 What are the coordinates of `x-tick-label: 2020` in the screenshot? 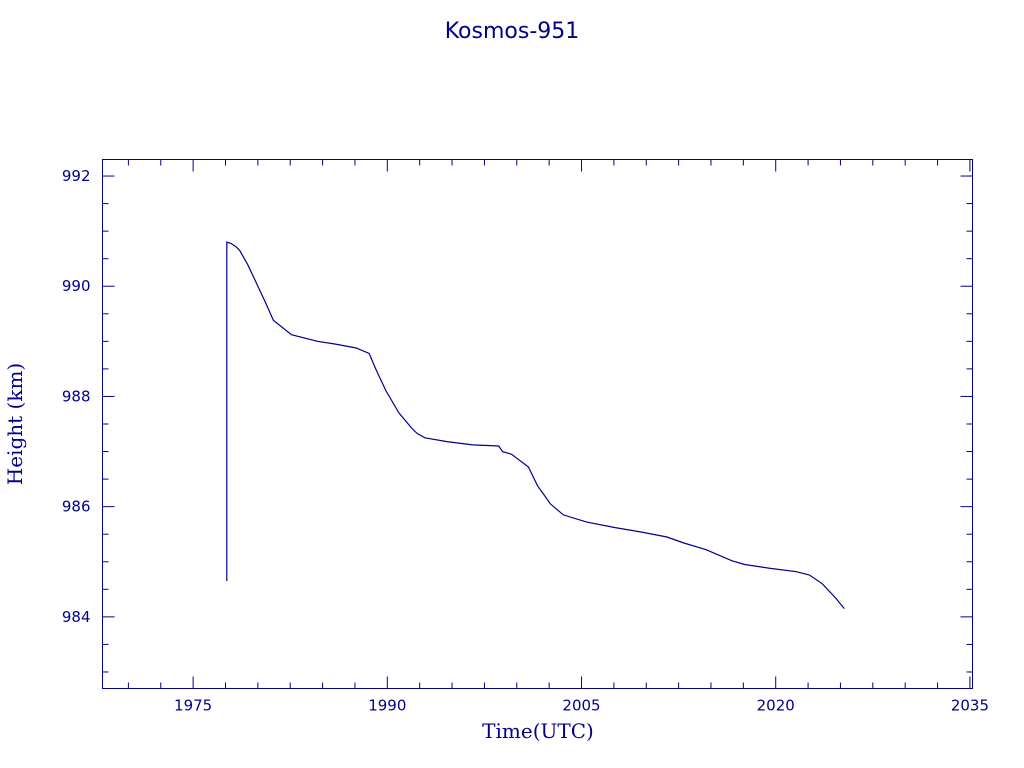 It's located at (776, 706).